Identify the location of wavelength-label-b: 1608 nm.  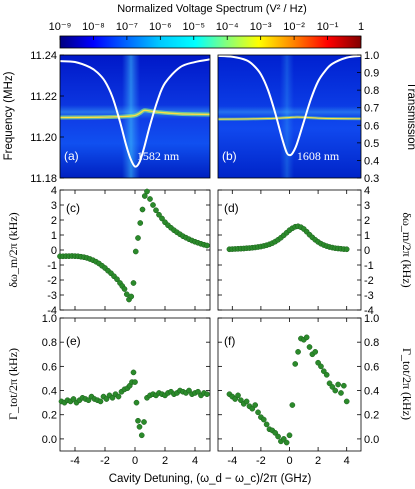
(318, 156).